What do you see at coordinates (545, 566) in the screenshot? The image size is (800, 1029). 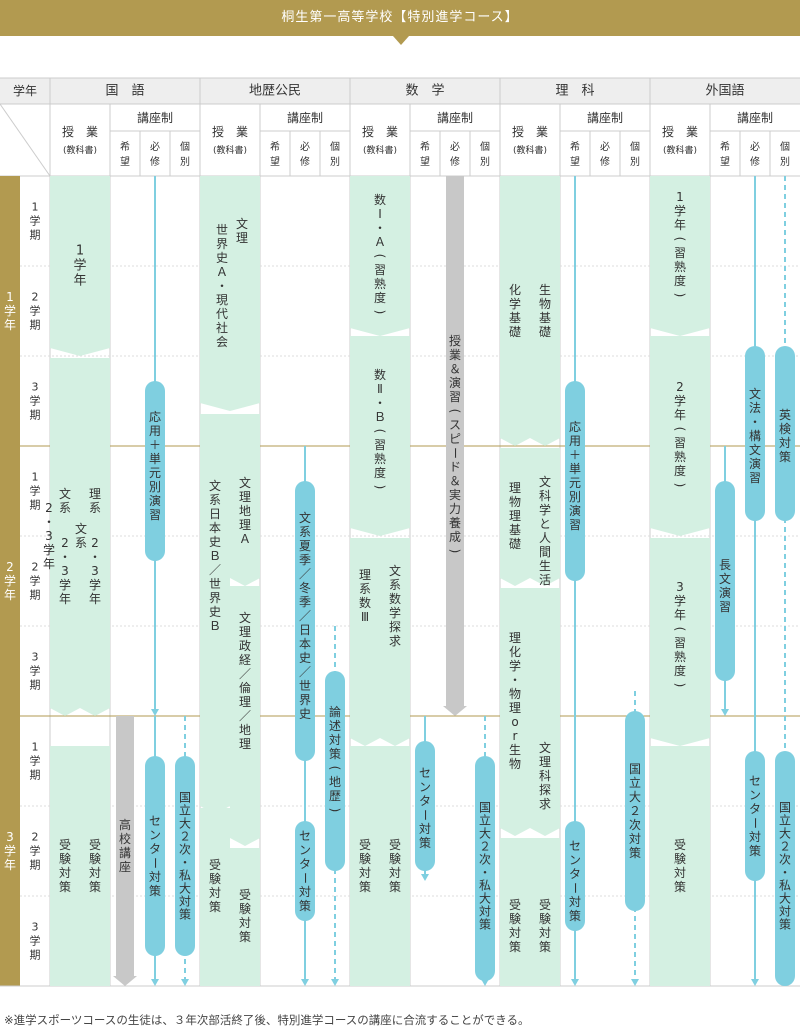 I see `svg-text: 生` at bounding box center [545, 566].